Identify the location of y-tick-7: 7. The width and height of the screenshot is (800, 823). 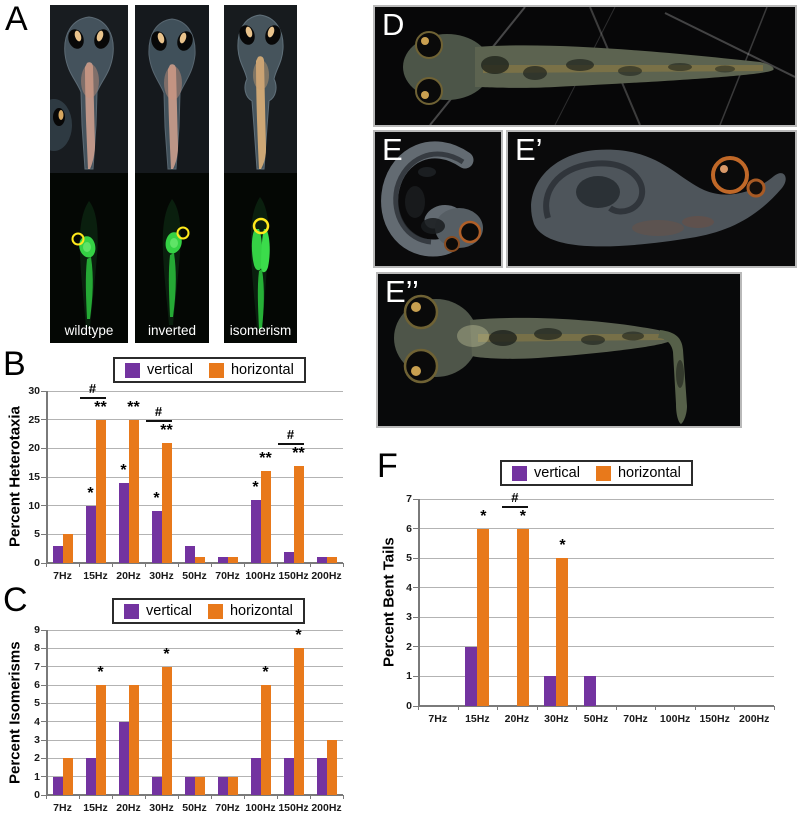
(37, 666).